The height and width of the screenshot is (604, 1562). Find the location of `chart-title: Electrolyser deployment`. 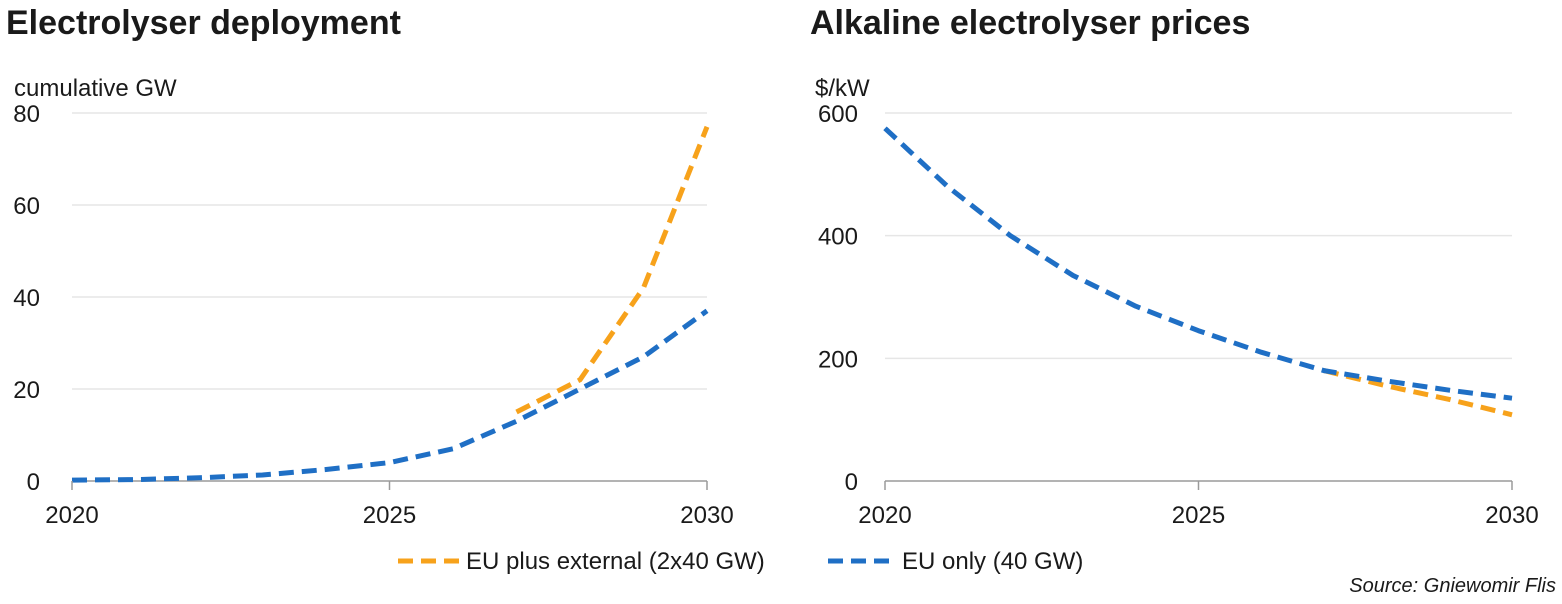

chart-title: Electrolyser deployment is located at coordinates (203, 23).